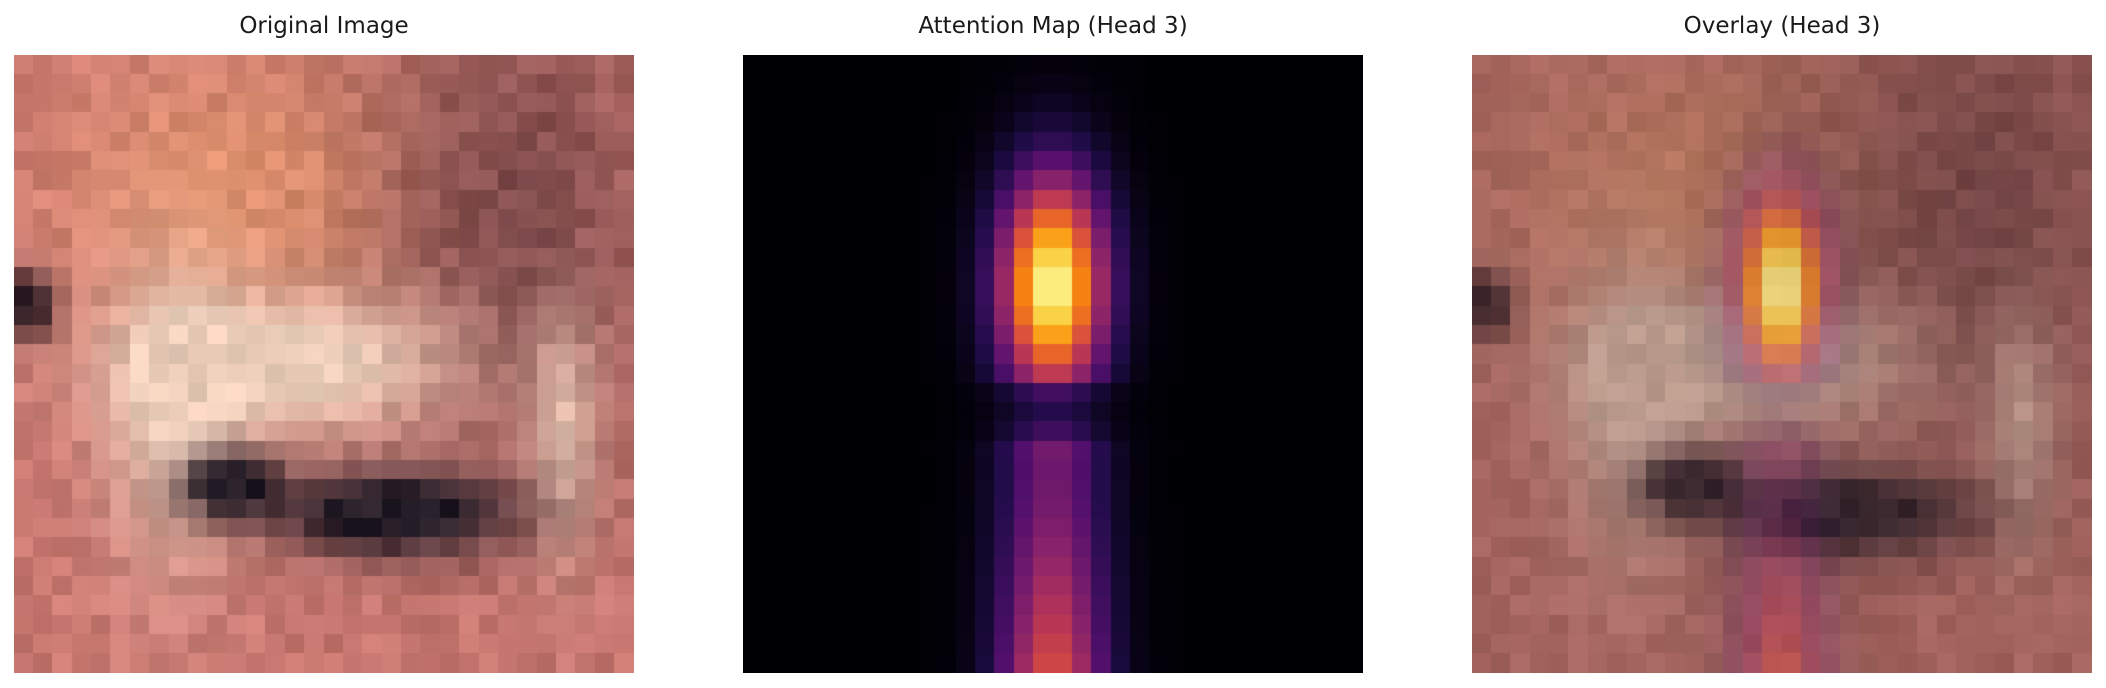 Image resolution: width=2106 pixels, height=688 pixels. I want to click on panel-title-attention: Attention Map (Head 3), so click(1053, 26).